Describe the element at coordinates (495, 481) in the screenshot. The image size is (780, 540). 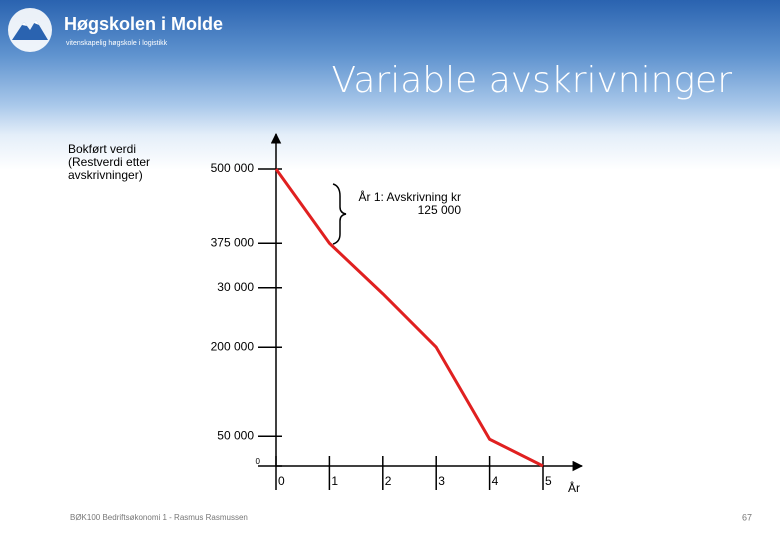
I see `x-tick-label: 4` at that location.